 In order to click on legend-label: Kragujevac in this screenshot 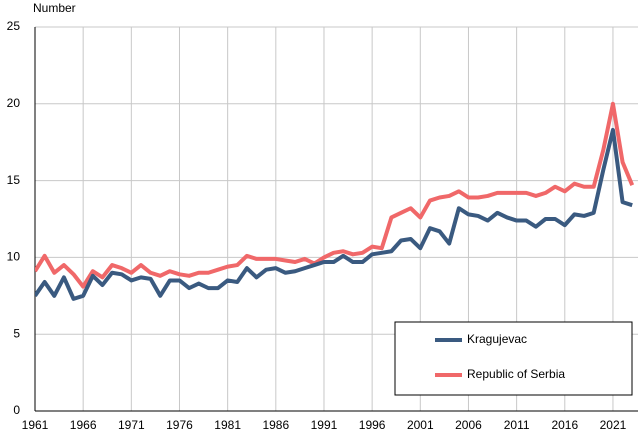, I will do `click(497, 339)`.